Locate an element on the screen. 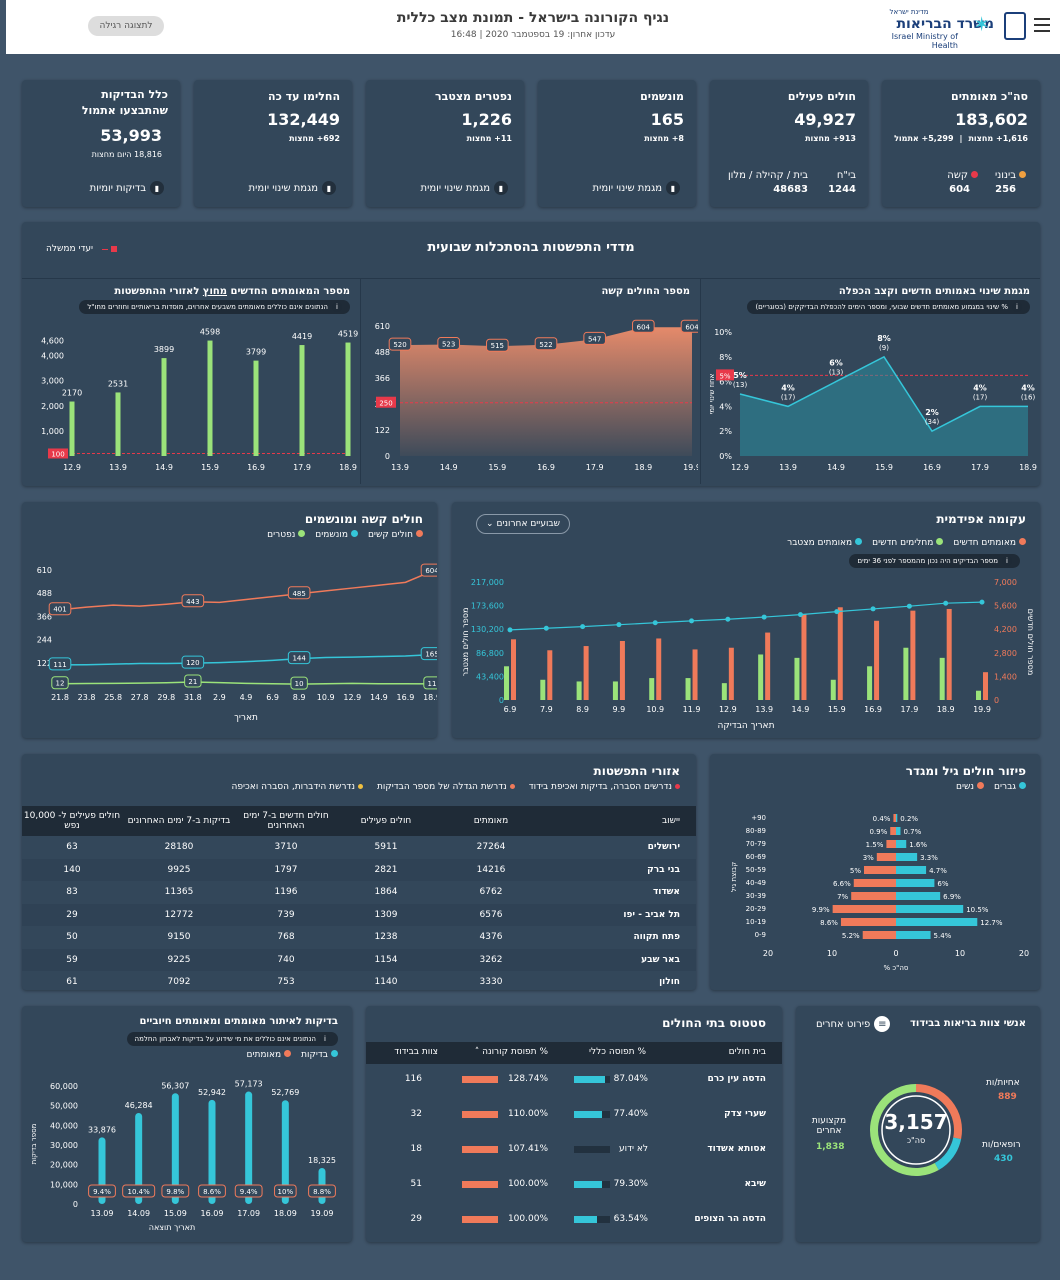 The height and width of the screenshot is (1280, 1060). positive-rate-box is located at coordinates (102, 1191).